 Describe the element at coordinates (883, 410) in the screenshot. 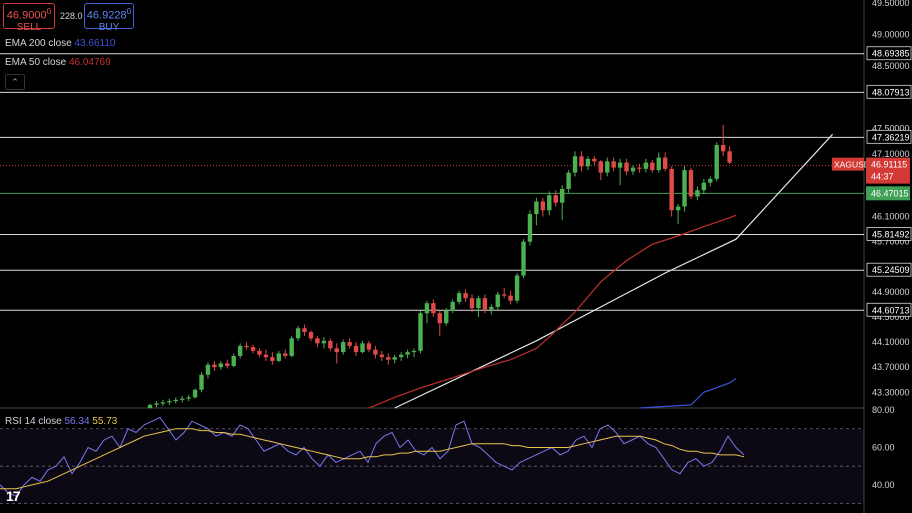

I see `rsi-tick-label: 80.00` at that location.